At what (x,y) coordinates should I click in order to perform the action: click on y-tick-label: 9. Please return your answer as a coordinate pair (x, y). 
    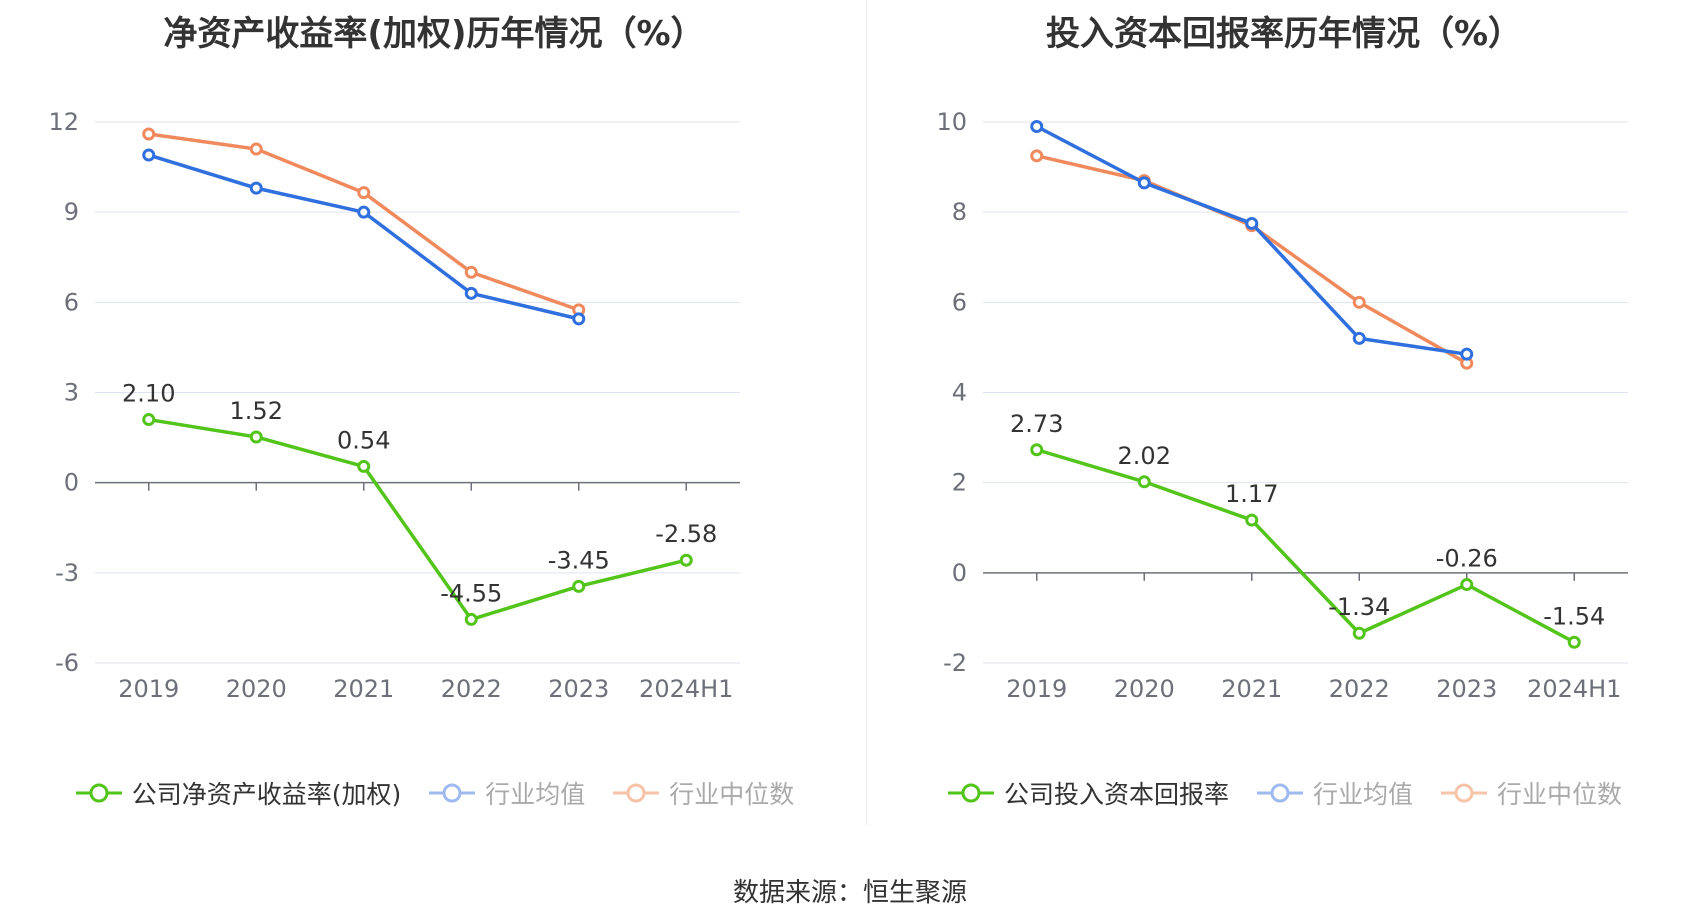
    Looking at the image, I should click on (71, 212).